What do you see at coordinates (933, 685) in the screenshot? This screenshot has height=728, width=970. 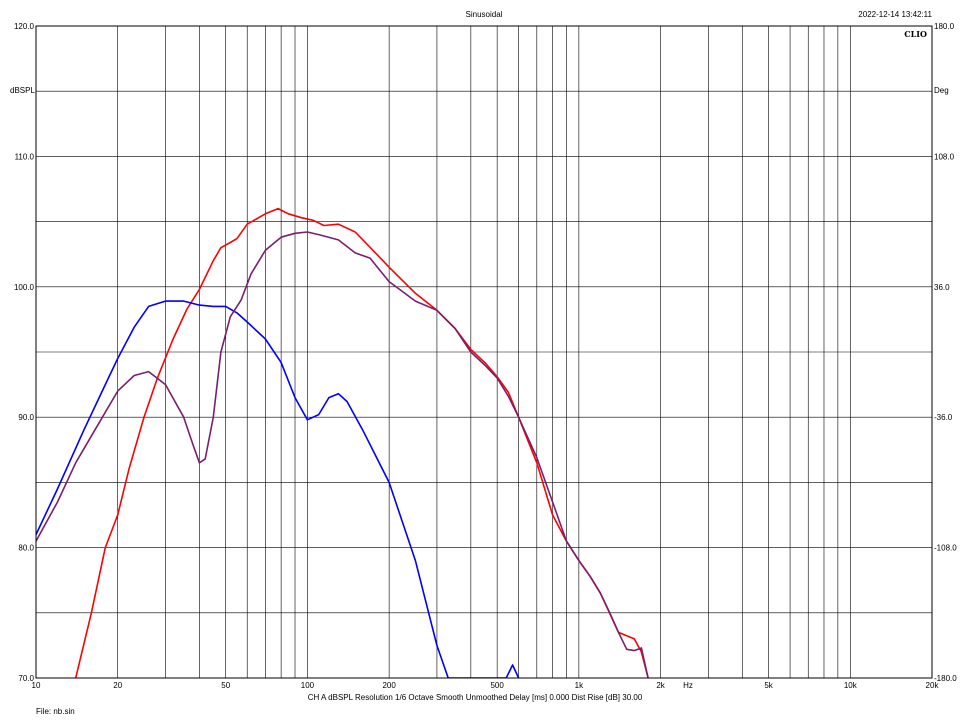 I see `x-tick-label: 20k` at bounding box center [933, 685].